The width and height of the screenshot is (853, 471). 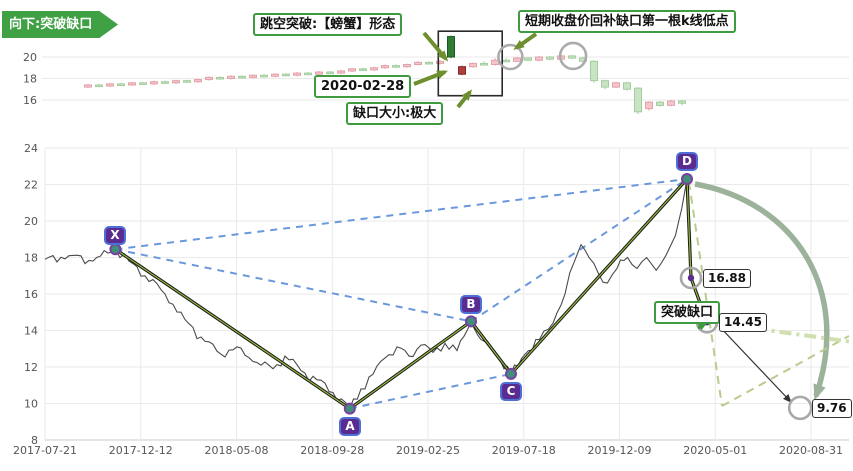 I want to click on svg-text: 8, so click(x=34, y=440).